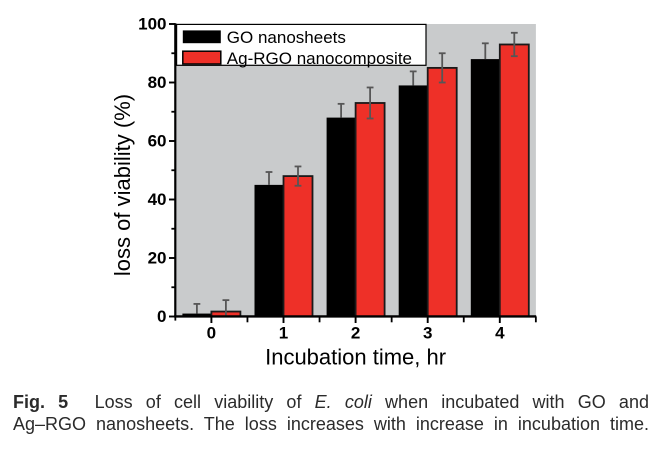 This screenshot has height=453, width=656. I want to click on svg-text: Incubation time, hr, so click(355, 357).